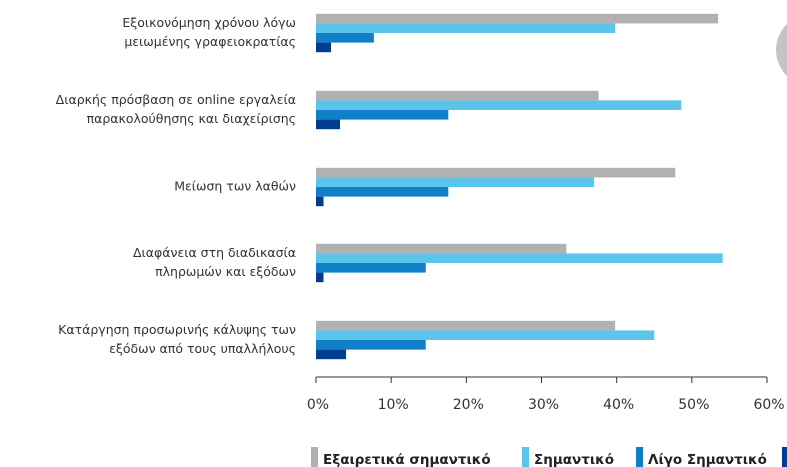 This screenshot has width=787, height=467. What do you see at coordinates (468, 405) in the screenshot?
I see `x-tick-label: 20%` at bounding box center [468, 405].